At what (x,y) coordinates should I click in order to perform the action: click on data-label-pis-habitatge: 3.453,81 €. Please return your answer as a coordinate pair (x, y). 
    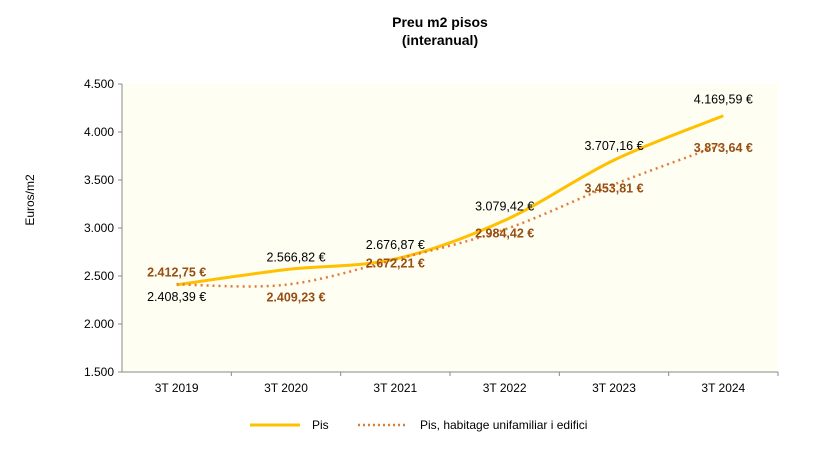
    Looking at the image, I should click on (613, 188).